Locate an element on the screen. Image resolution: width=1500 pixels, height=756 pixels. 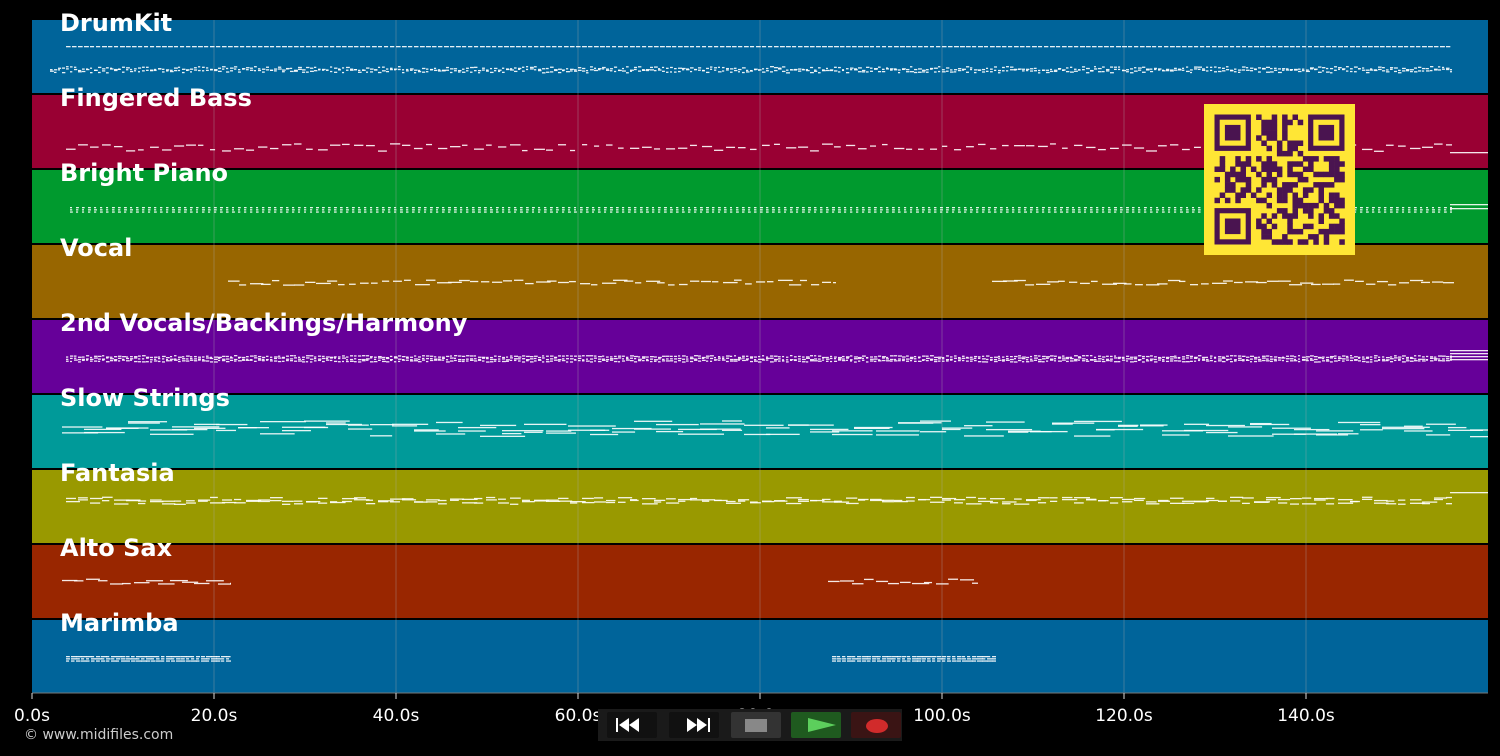
track-label: 2nd Vocals/Backings/Harmony is located at coordinates (264, 323).